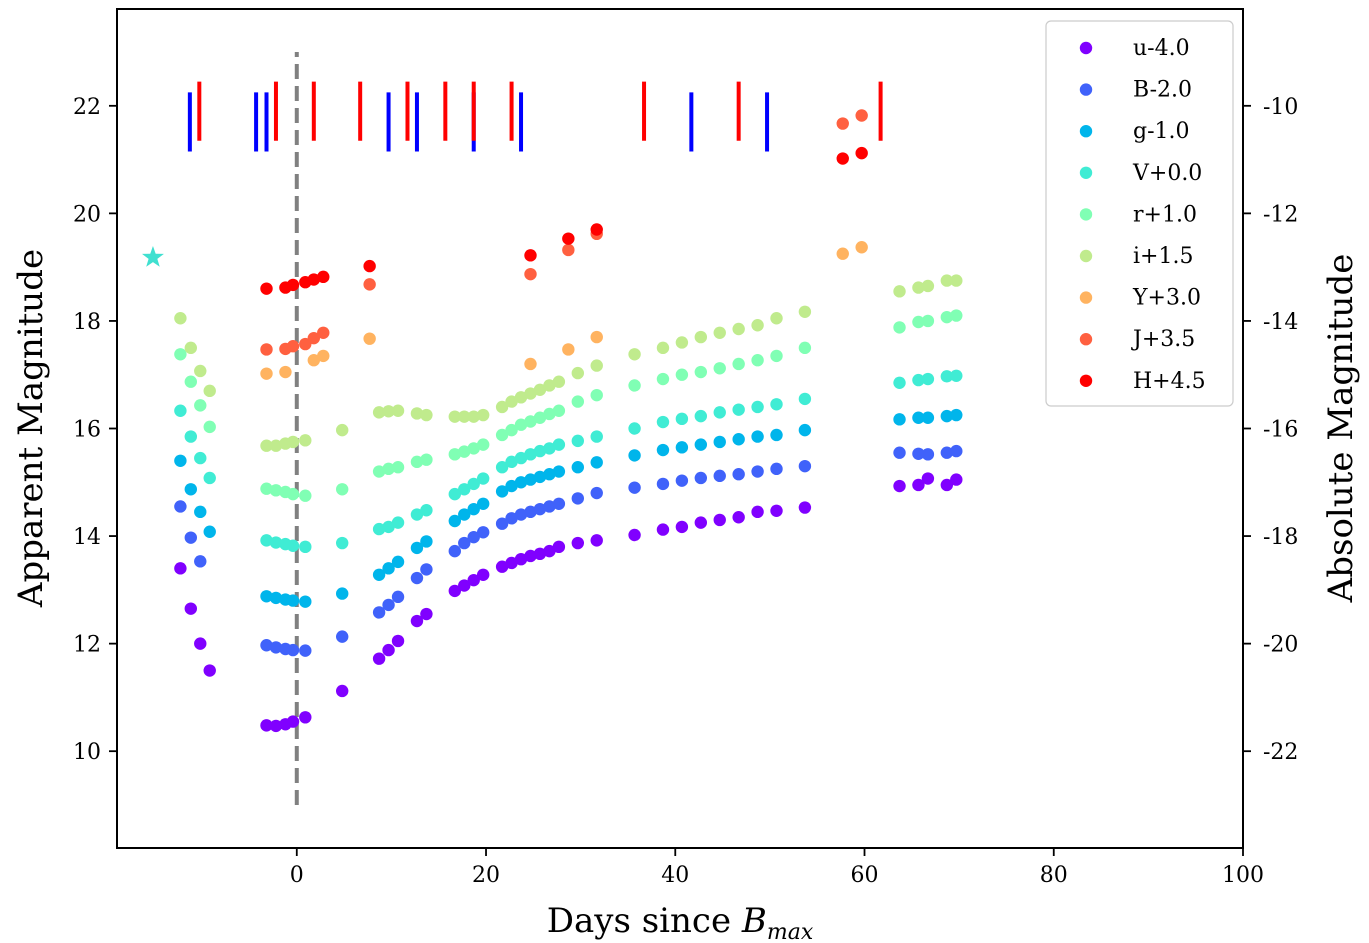 This screenshot has height=943, width=1369. I want to click on x-axis-label: Days since Bmax, so click(680, 922).